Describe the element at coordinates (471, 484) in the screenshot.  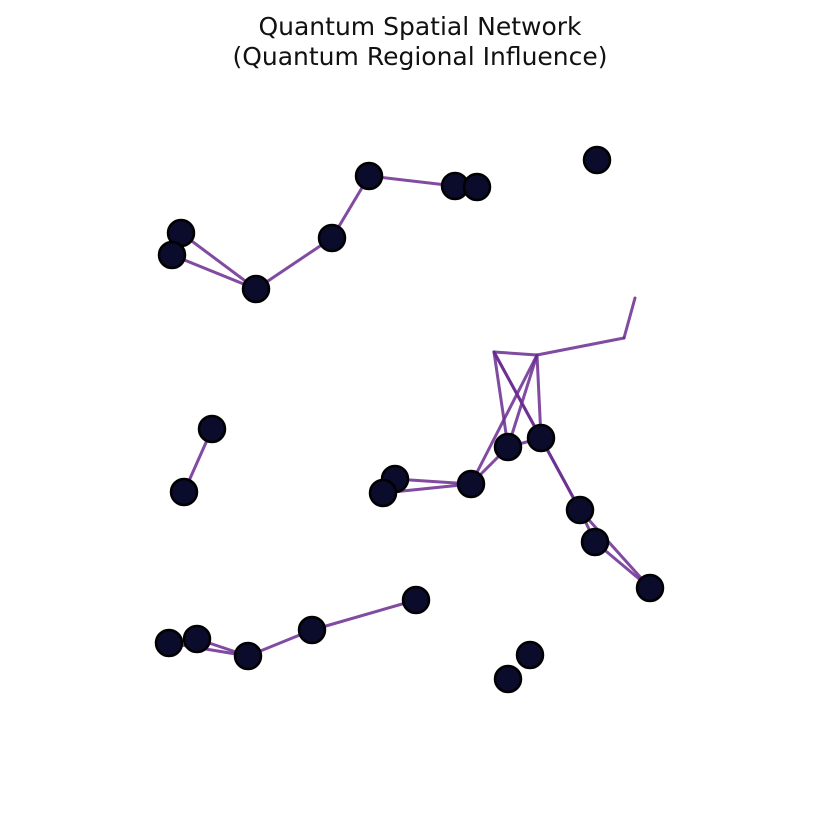
I see `node-n13` at that location.